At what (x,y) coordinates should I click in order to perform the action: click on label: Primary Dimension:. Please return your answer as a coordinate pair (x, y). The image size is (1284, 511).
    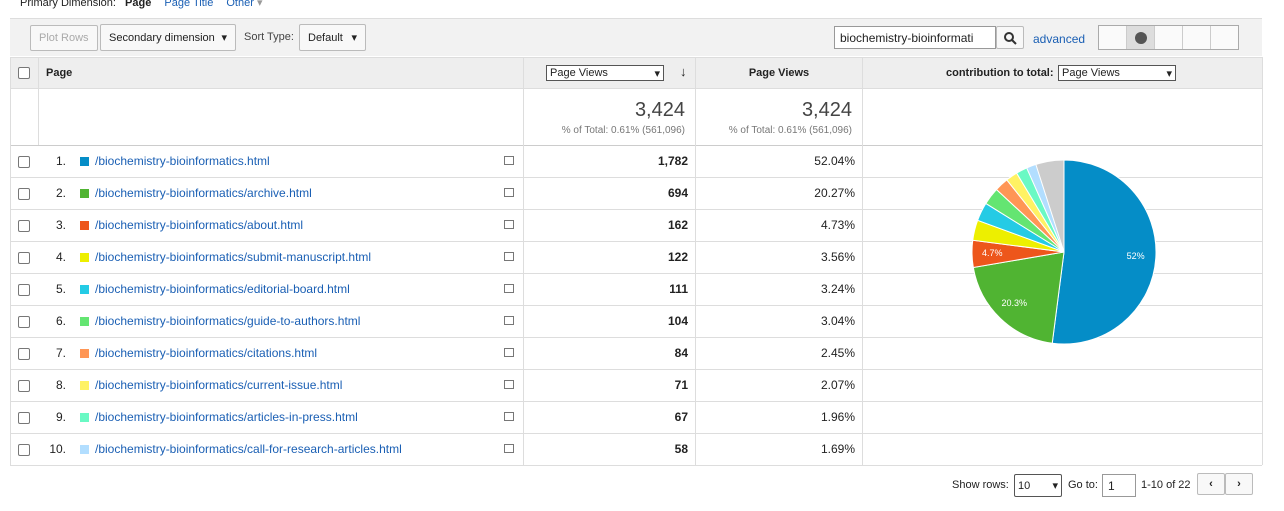
    Looking at the image, I should click on (68, 4).